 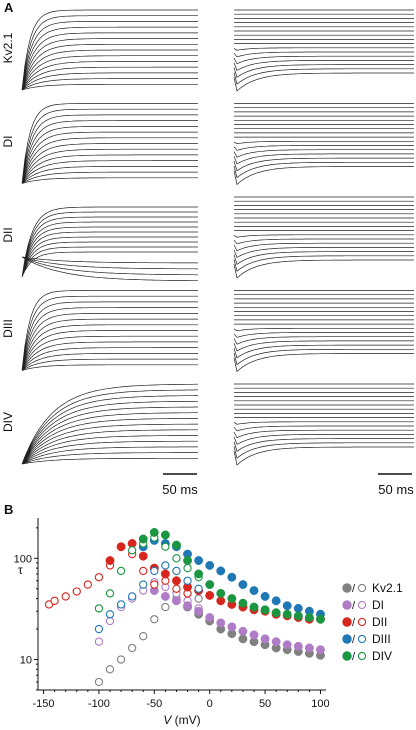 I want to click on x-axis-label-var: V, so click(x=167, y=720).